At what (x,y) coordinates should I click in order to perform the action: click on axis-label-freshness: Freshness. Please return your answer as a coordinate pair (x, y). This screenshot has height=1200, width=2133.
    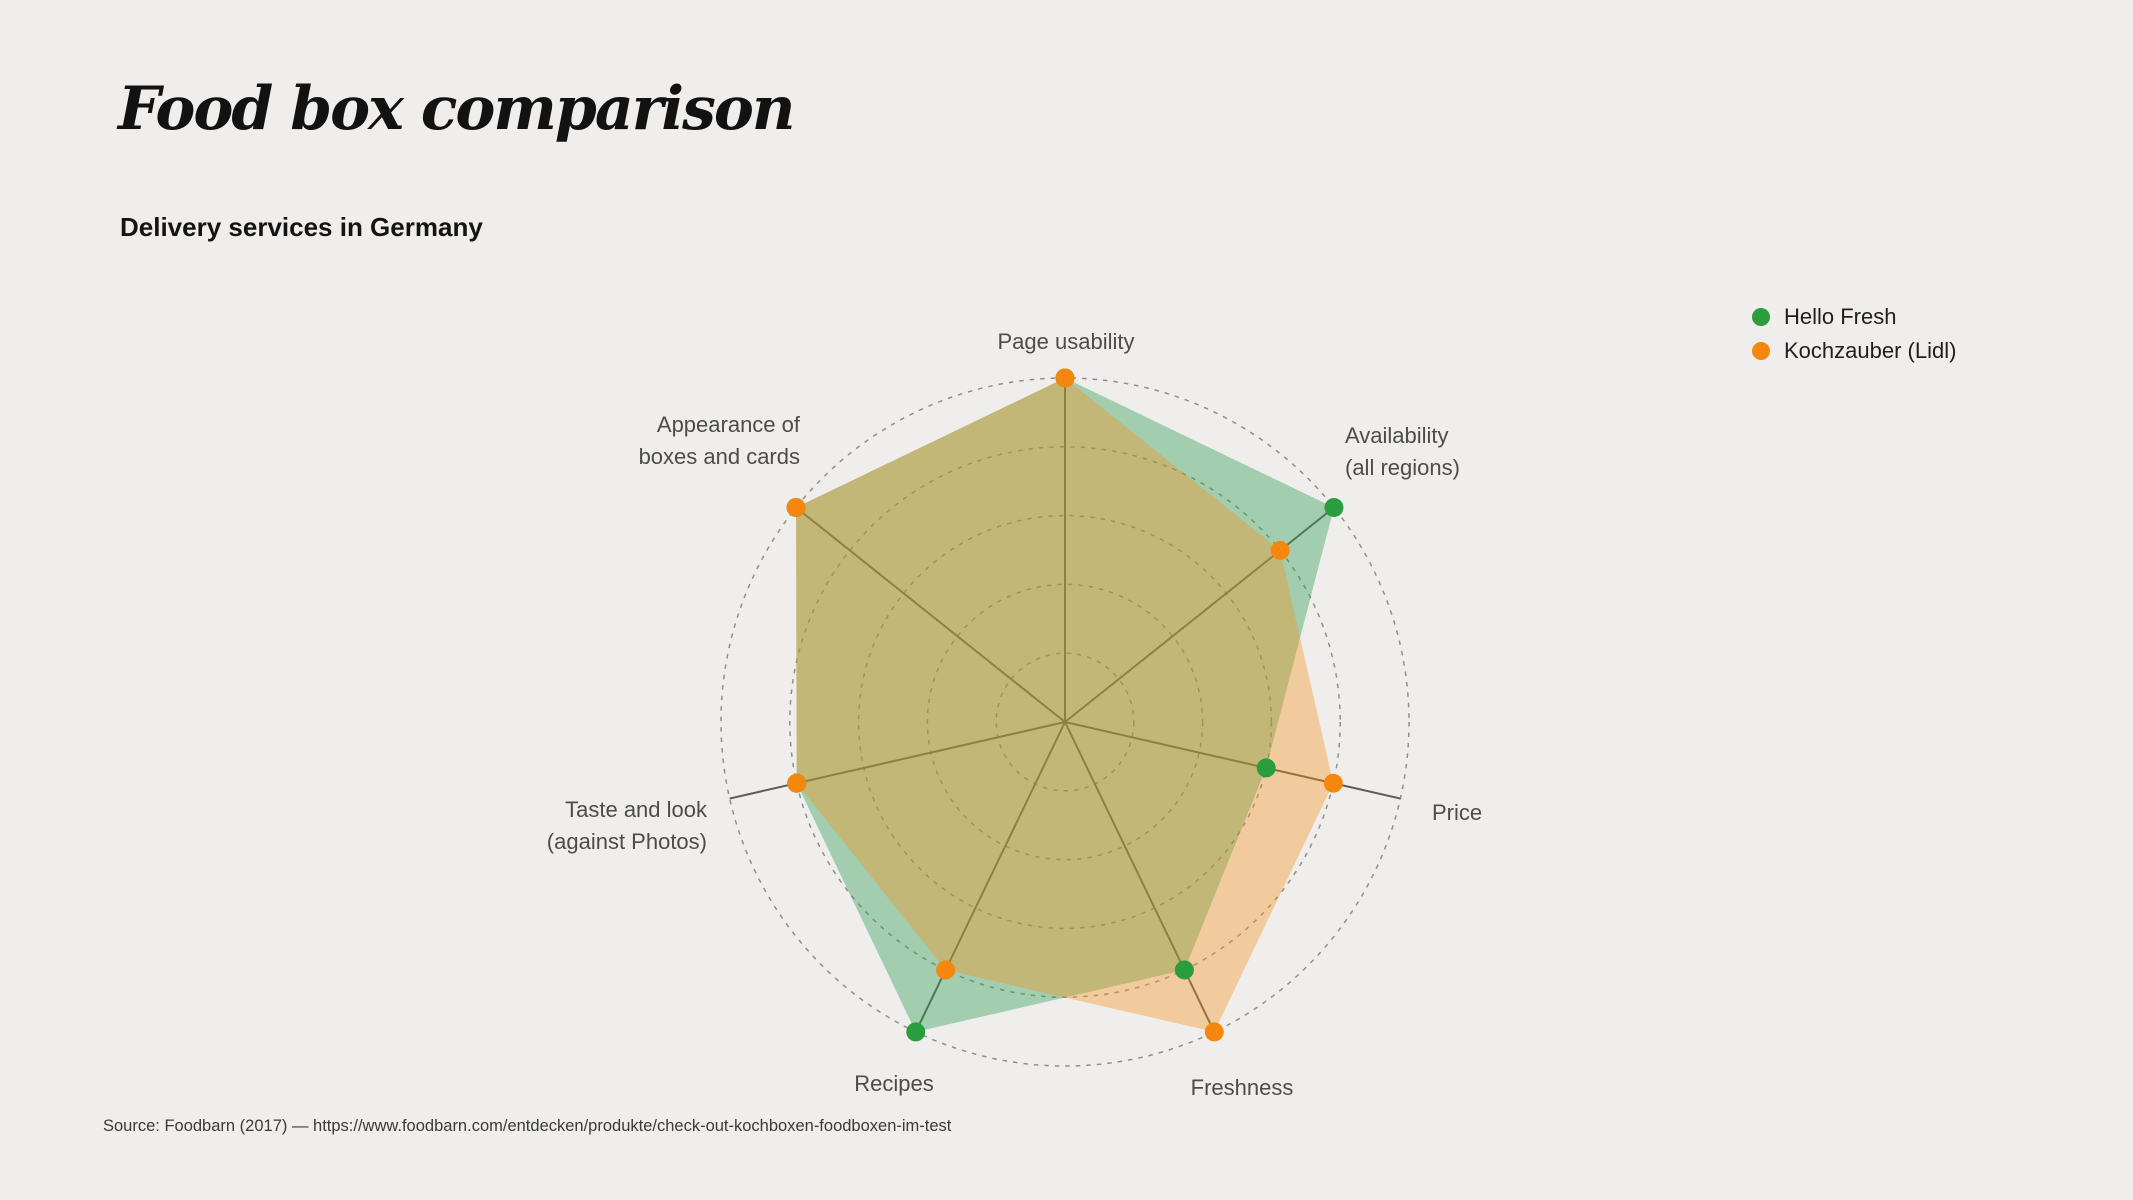
    Looking at the image, I should click on (1242, 1087).